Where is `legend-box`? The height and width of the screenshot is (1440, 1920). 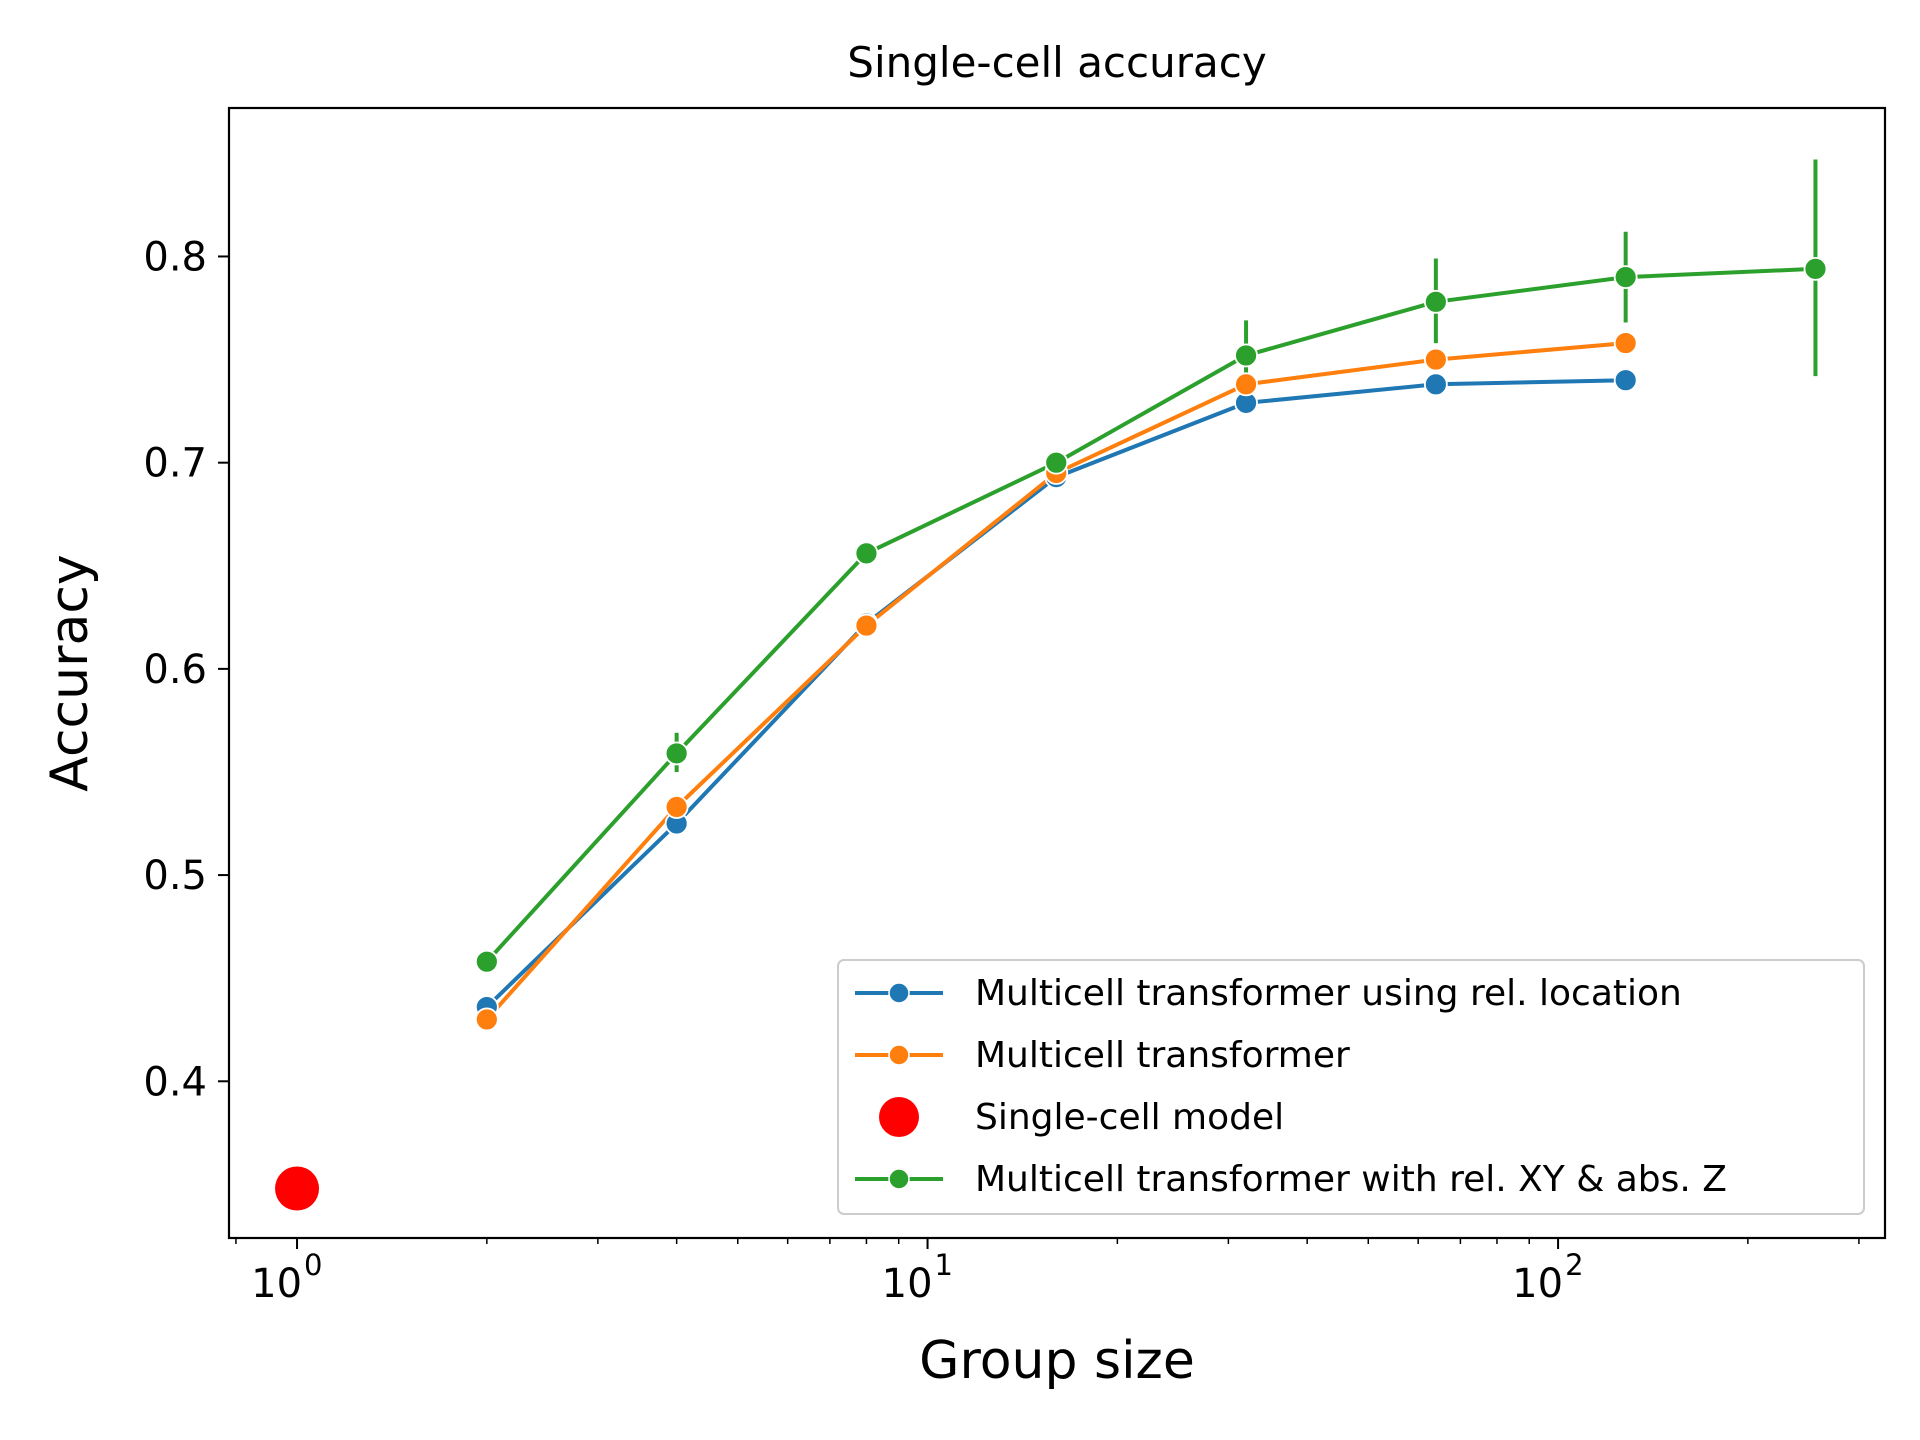 legend-box is located at coordinates (1351, 1087).